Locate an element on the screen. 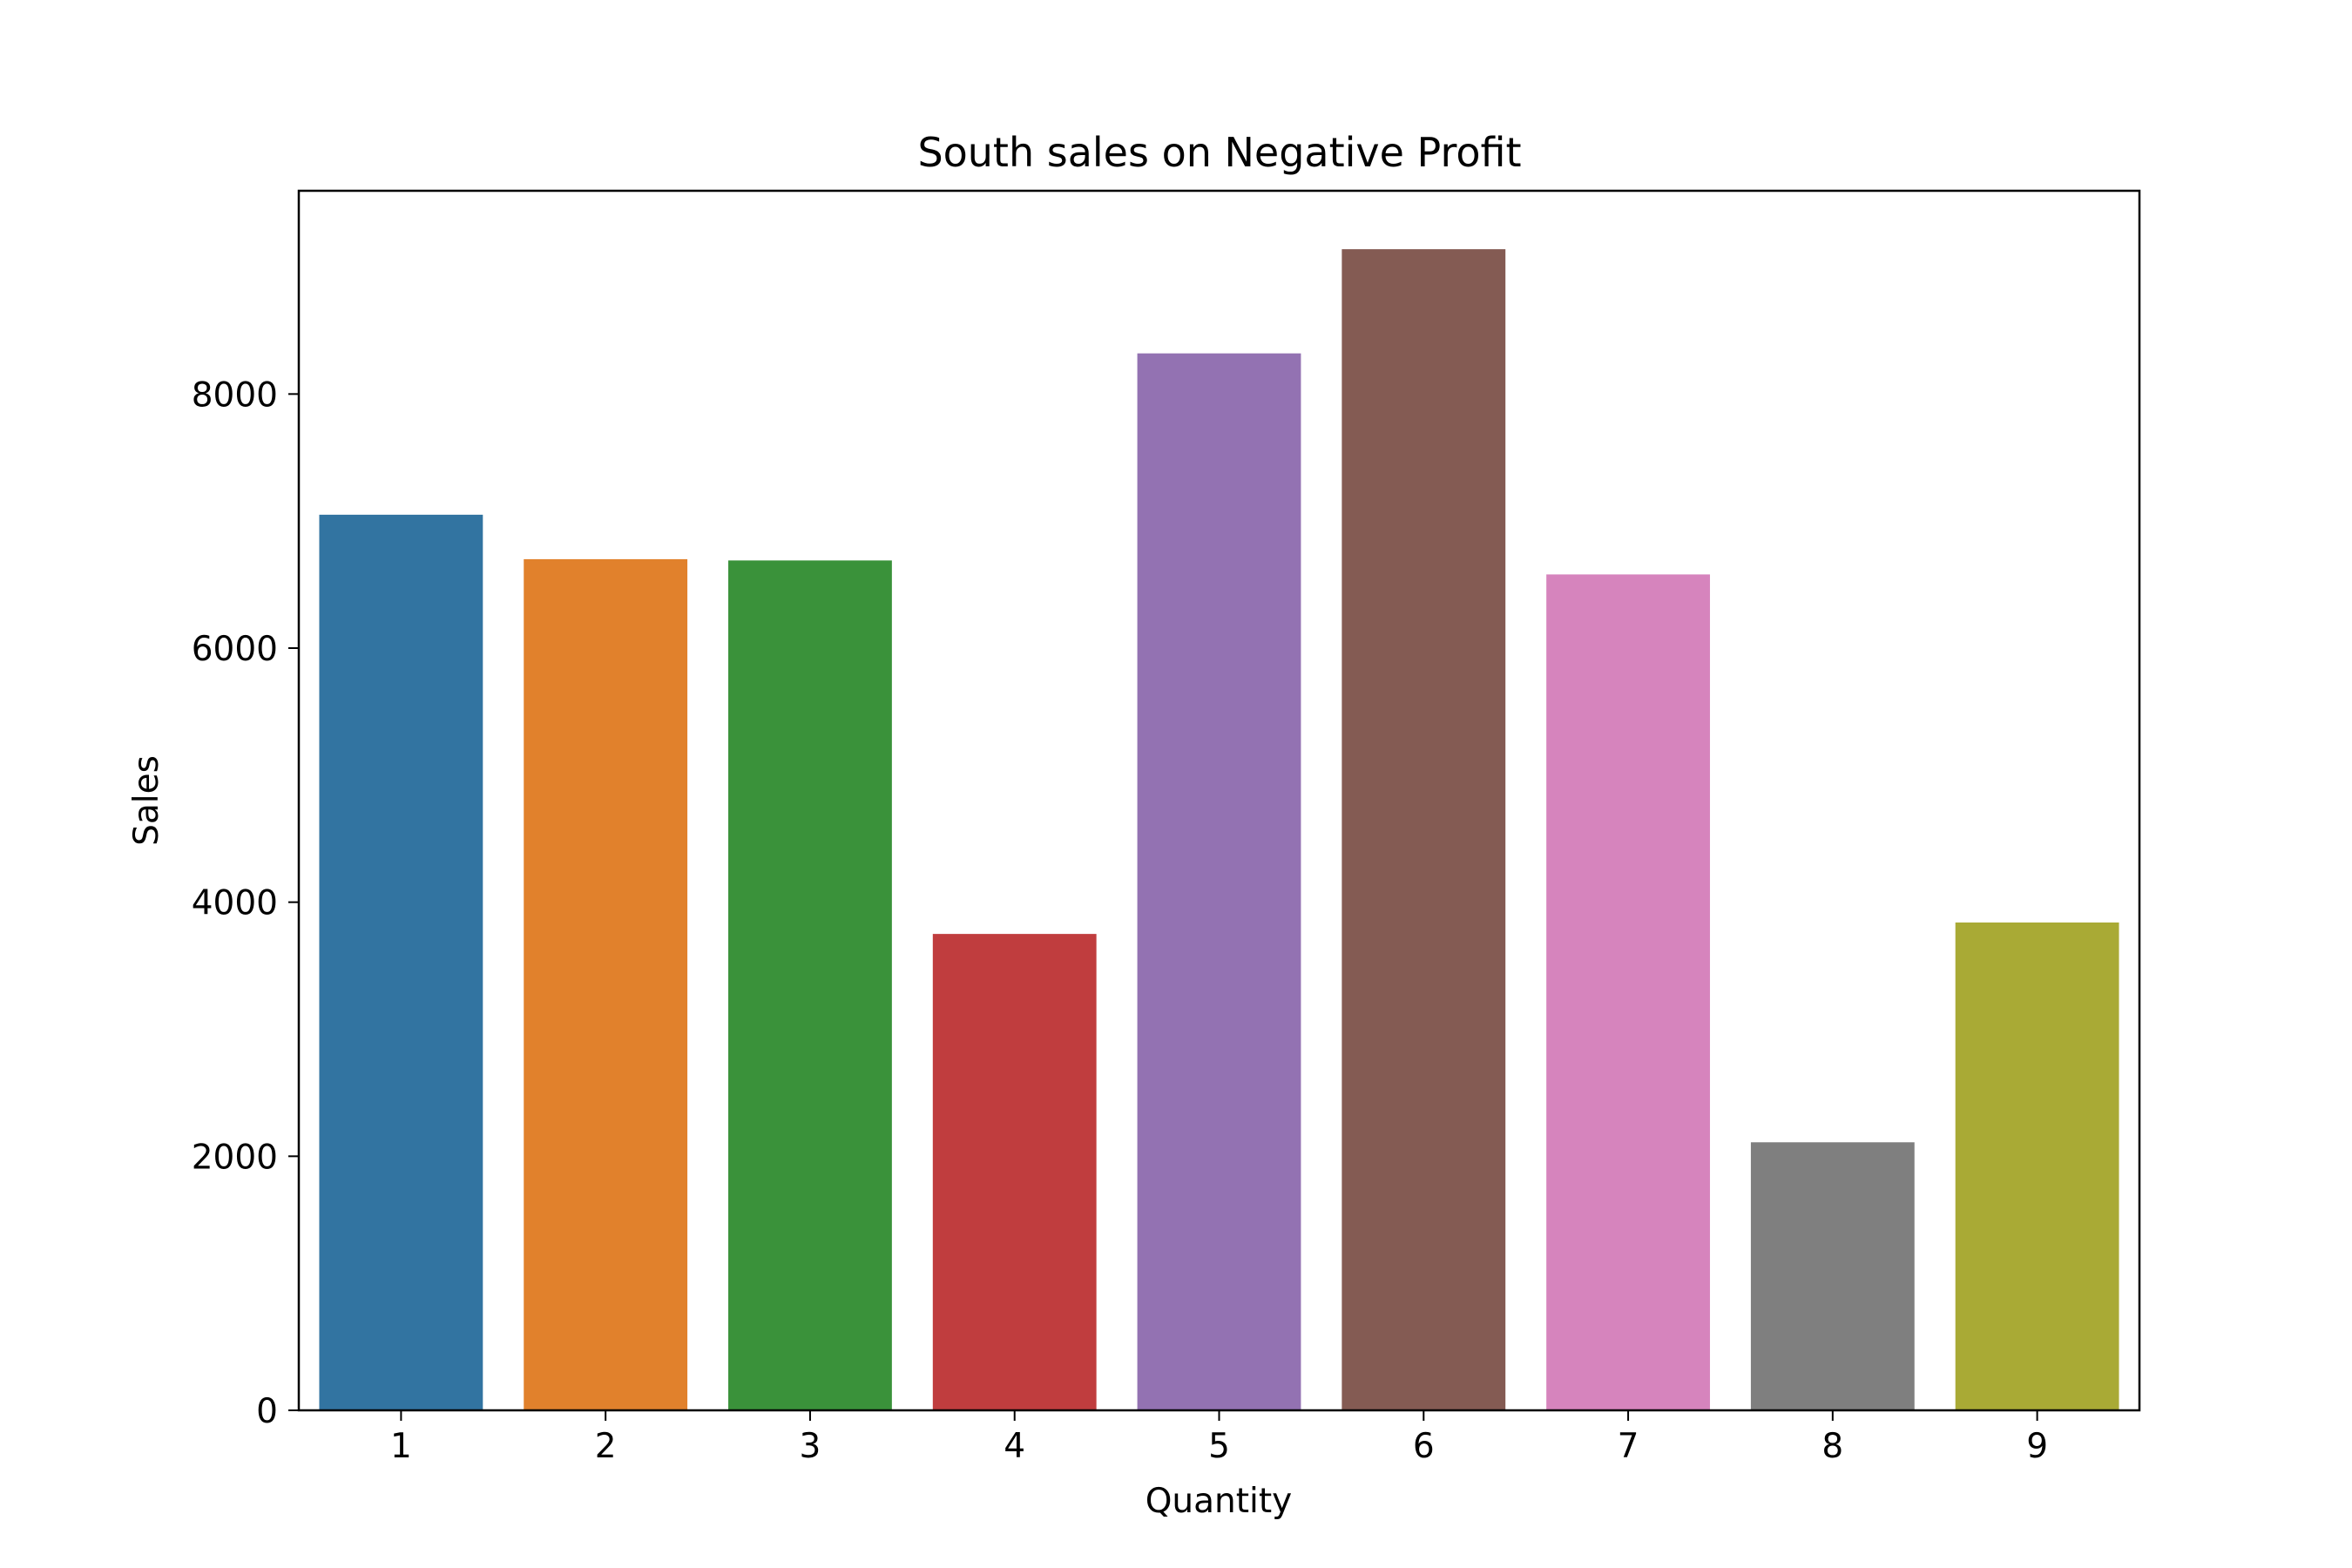 The image size is (2352, 1568). y-axis-label: Sales is located at coordinates (146, 800).